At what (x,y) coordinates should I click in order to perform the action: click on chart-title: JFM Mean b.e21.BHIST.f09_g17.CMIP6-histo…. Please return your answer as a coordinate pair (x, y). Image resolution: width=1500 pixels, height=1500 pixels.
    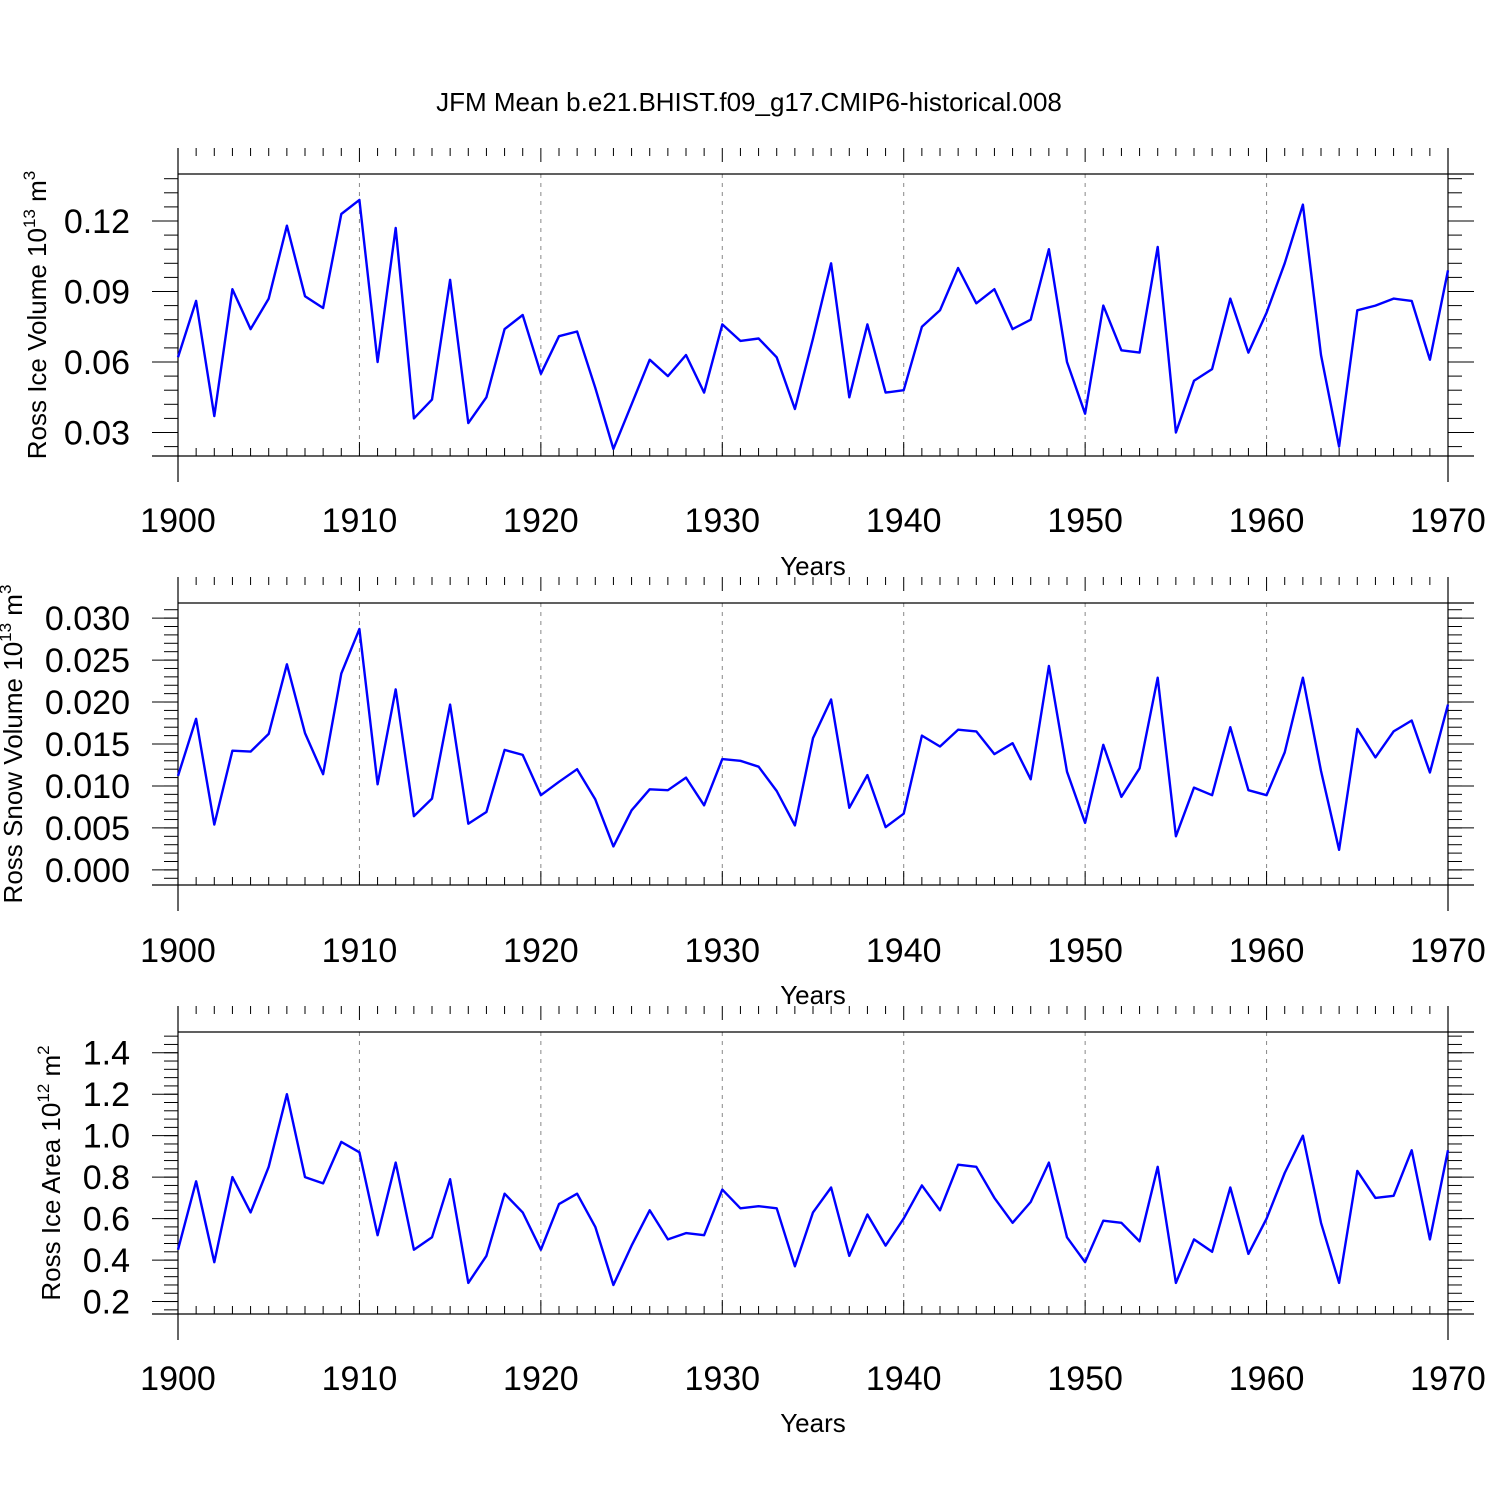
    Looking at the image, I should click on (749, 102).